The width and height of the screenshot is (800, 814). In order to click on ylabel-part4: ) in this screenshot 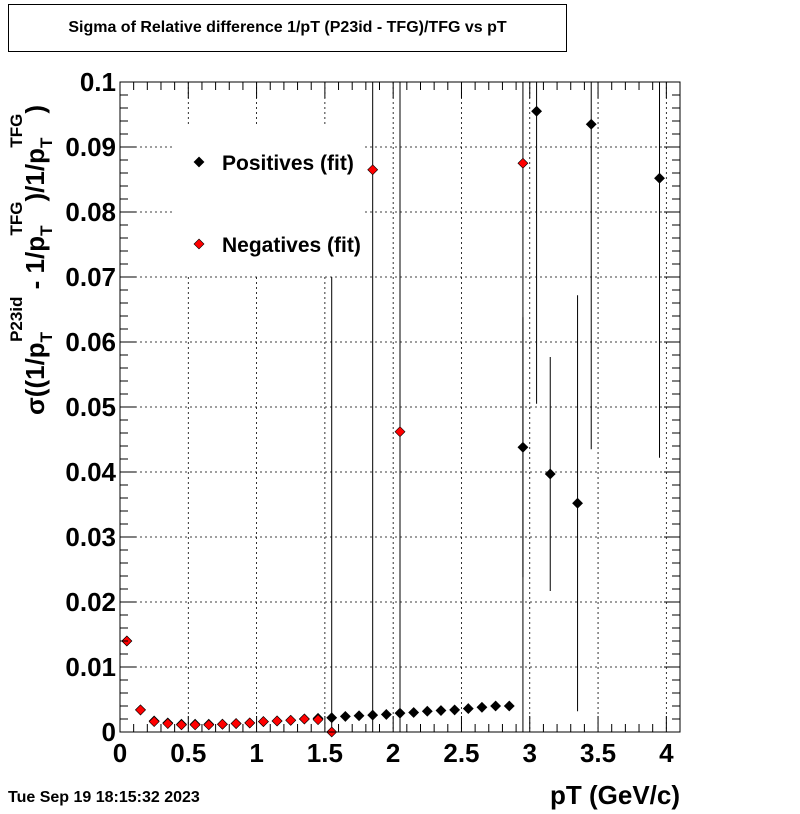, I will do `click(35, 109)`.